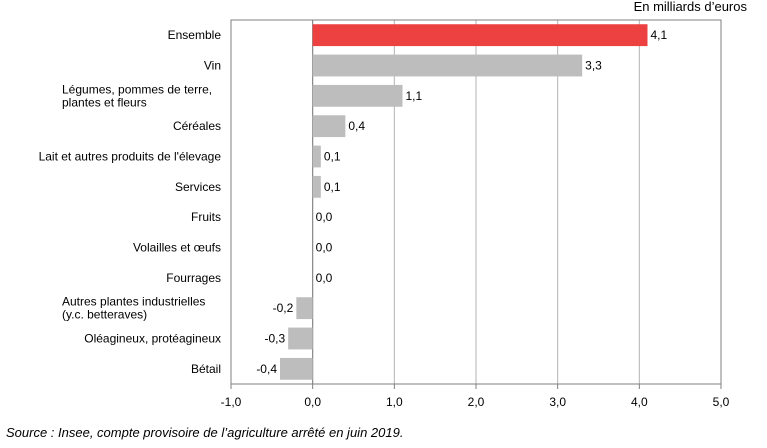  I want to click on value-label-7: 0,0, so click(324, 248).